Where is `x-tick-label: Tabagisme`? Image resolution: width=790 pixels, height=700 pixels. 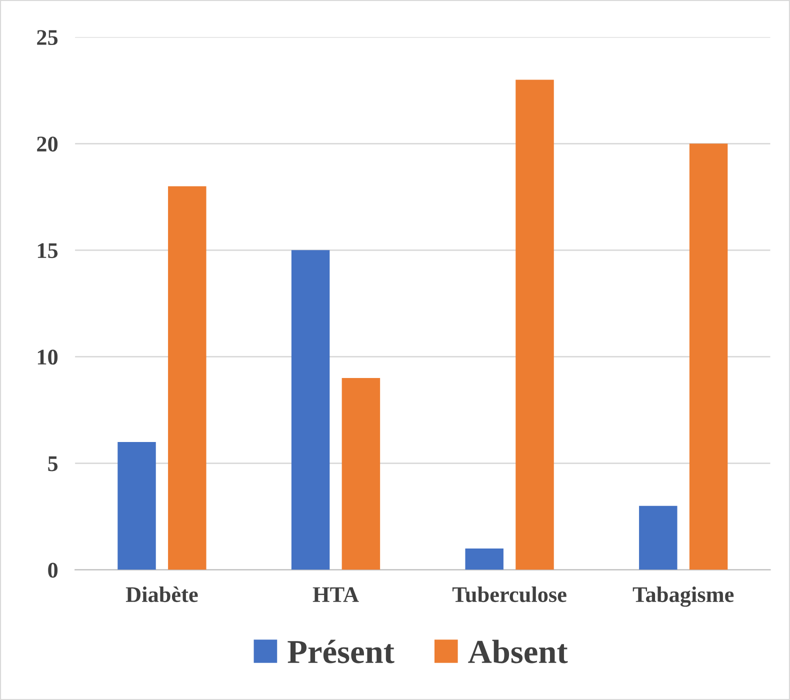 x-tick-label: Tabagisme is located at coordinates (683, 596).